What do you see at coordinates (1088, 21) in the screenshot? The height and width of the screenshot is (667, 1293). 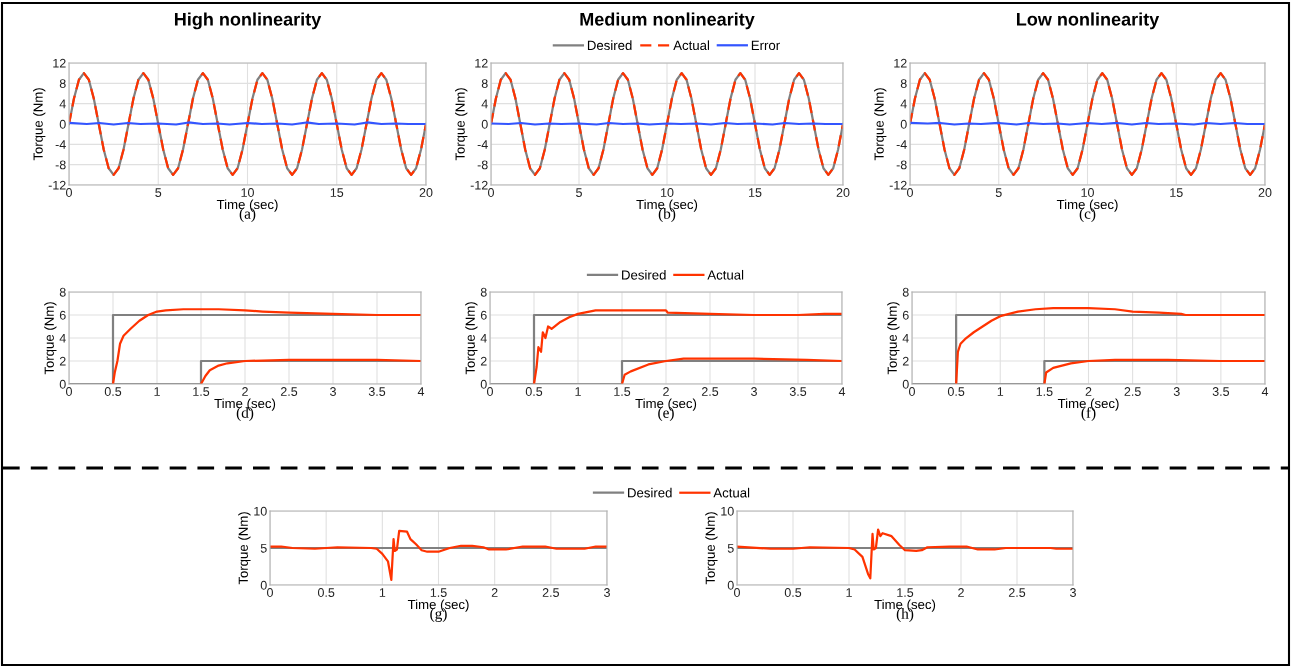 I see `chart-title: Low nonlinearity` at bounding box center [1088, 21].